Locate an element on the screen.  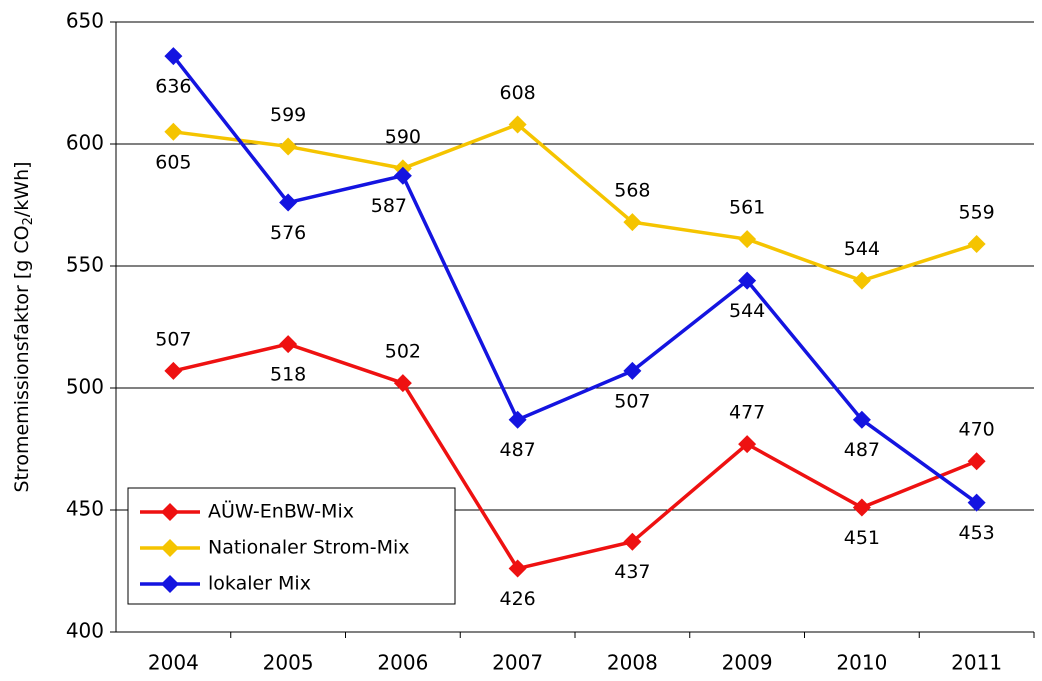
y-tick-label: 600 is located at coordinates (85, 143).